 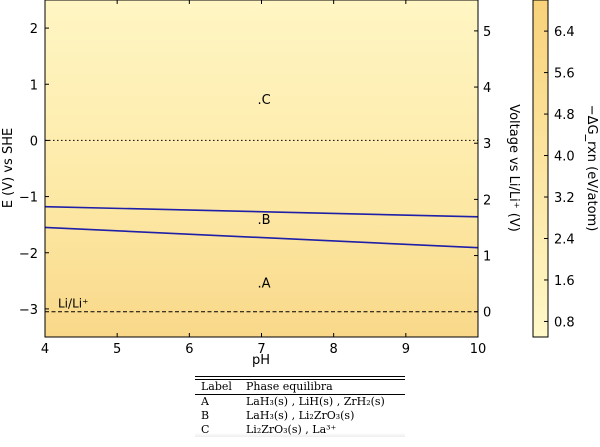 I want to click on colorbar-tick-label: 4.8, so click(x=564, y=115).